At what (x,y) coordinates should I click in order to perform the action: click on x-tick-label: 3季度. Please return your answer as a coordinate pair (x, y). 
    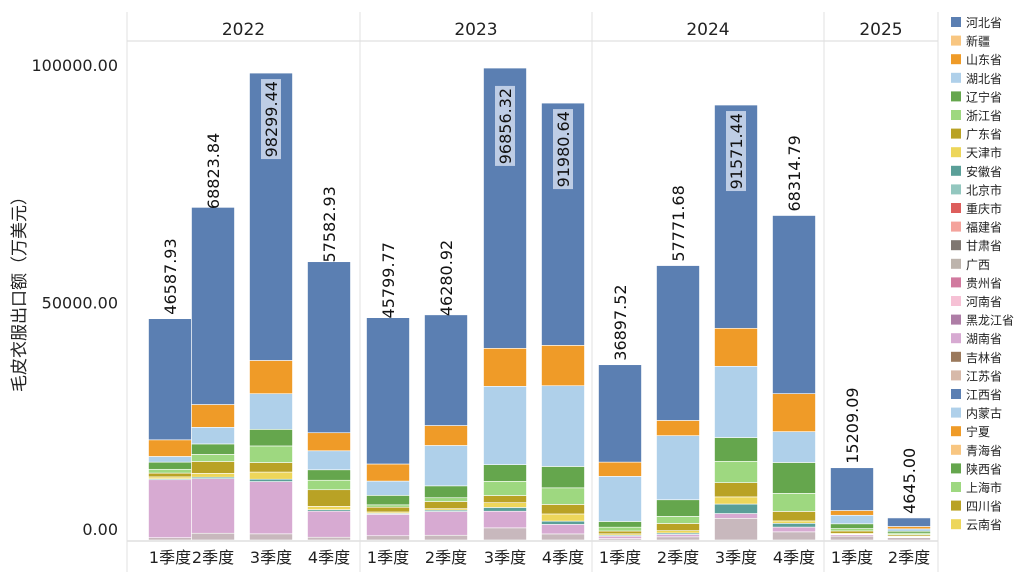
    Looking at the image, I should click on (271, 557).